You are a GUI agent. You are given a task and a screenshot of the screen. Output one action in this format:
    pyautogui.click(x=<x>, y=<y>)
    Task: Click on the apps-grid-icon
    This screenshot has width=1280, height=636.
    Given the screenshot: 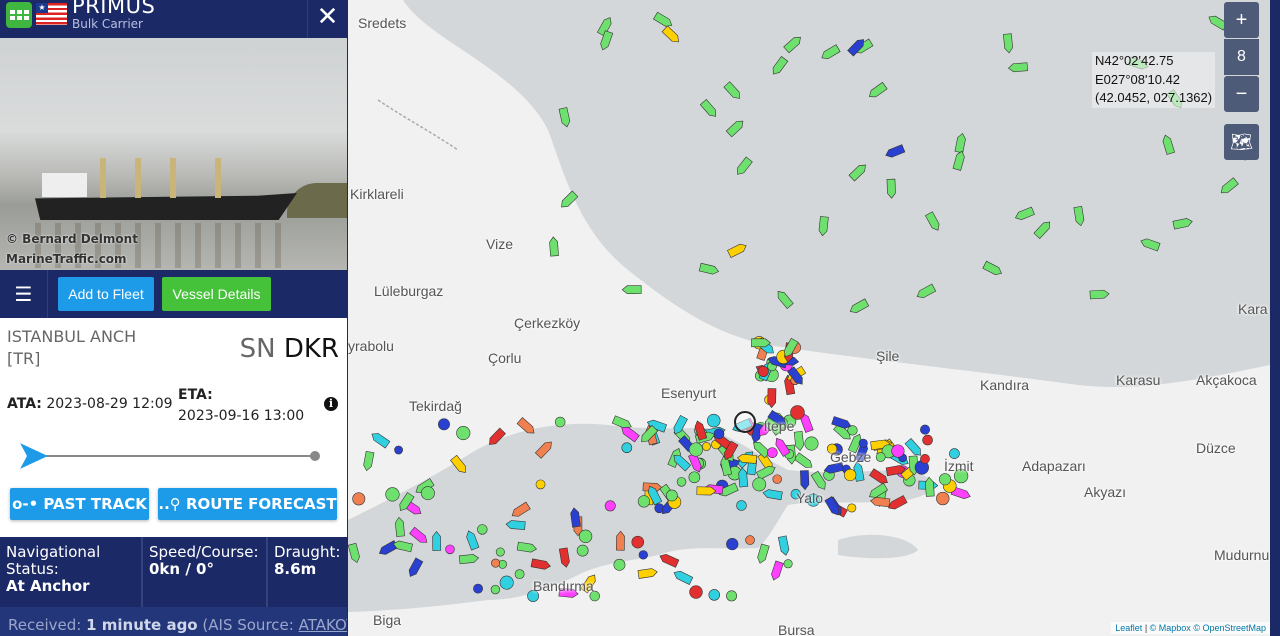 What is the action you would take?
    pyautogui.click(x=19, y=15)
    